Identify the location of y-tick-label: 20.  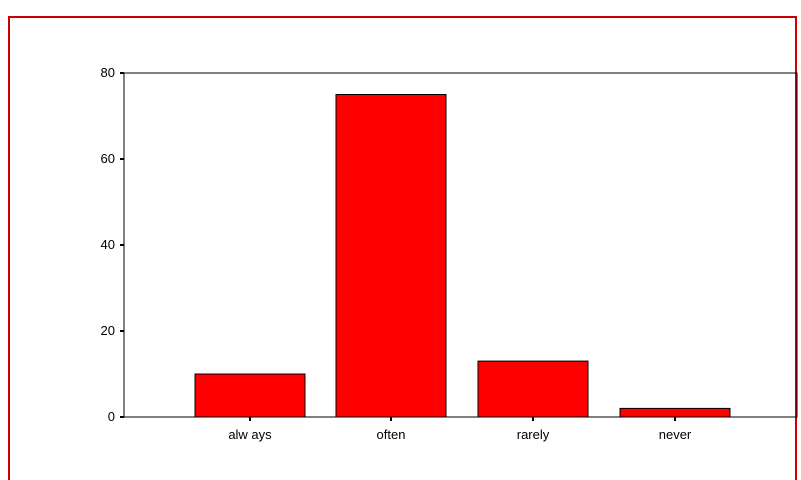
(108, 330).